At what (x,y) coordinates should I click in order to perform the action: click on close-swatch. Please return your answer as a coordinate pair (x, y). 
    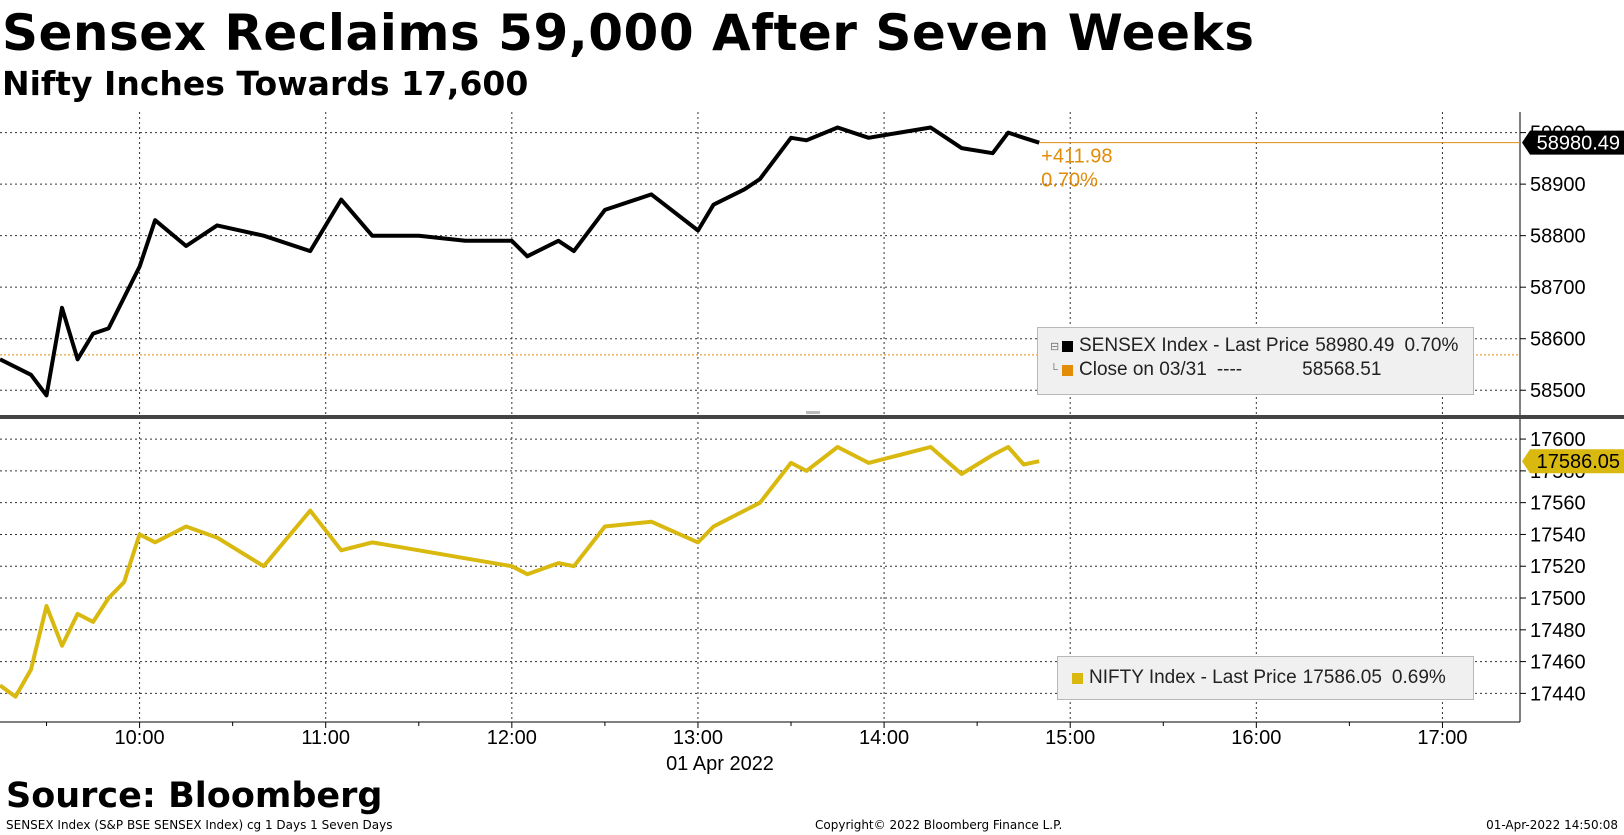
    Looking at the image, I should click on (1067, 370).